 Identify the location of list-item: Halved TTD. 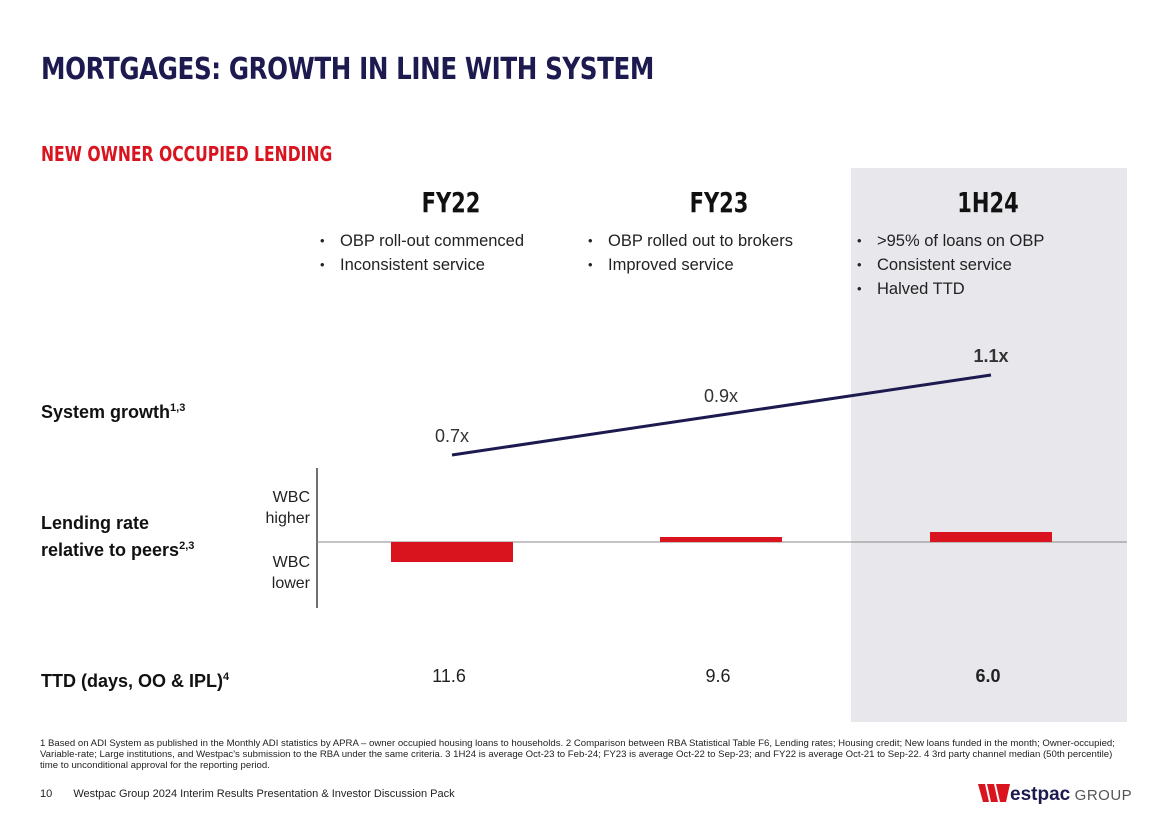
(950, 289).